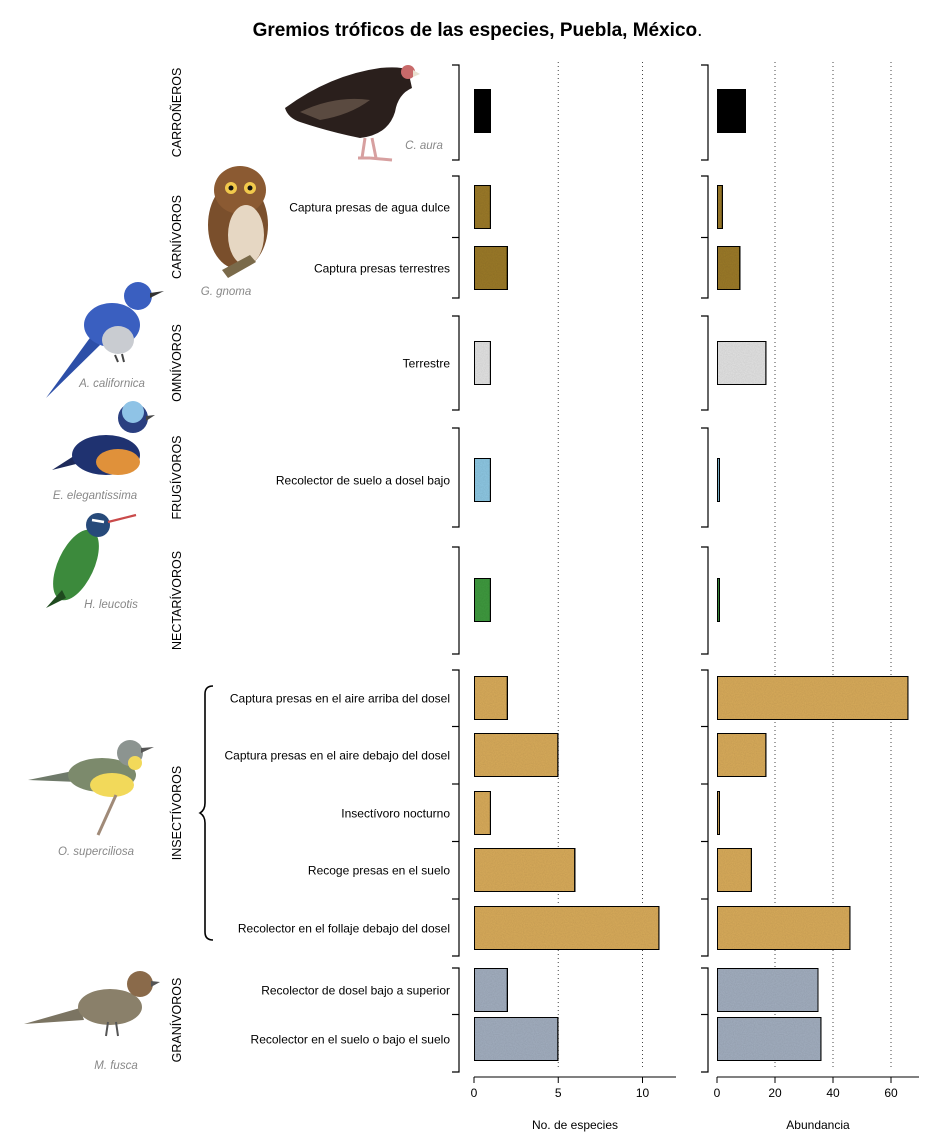  I want to click on species-label: O. superciliosa, so click(96, 852).